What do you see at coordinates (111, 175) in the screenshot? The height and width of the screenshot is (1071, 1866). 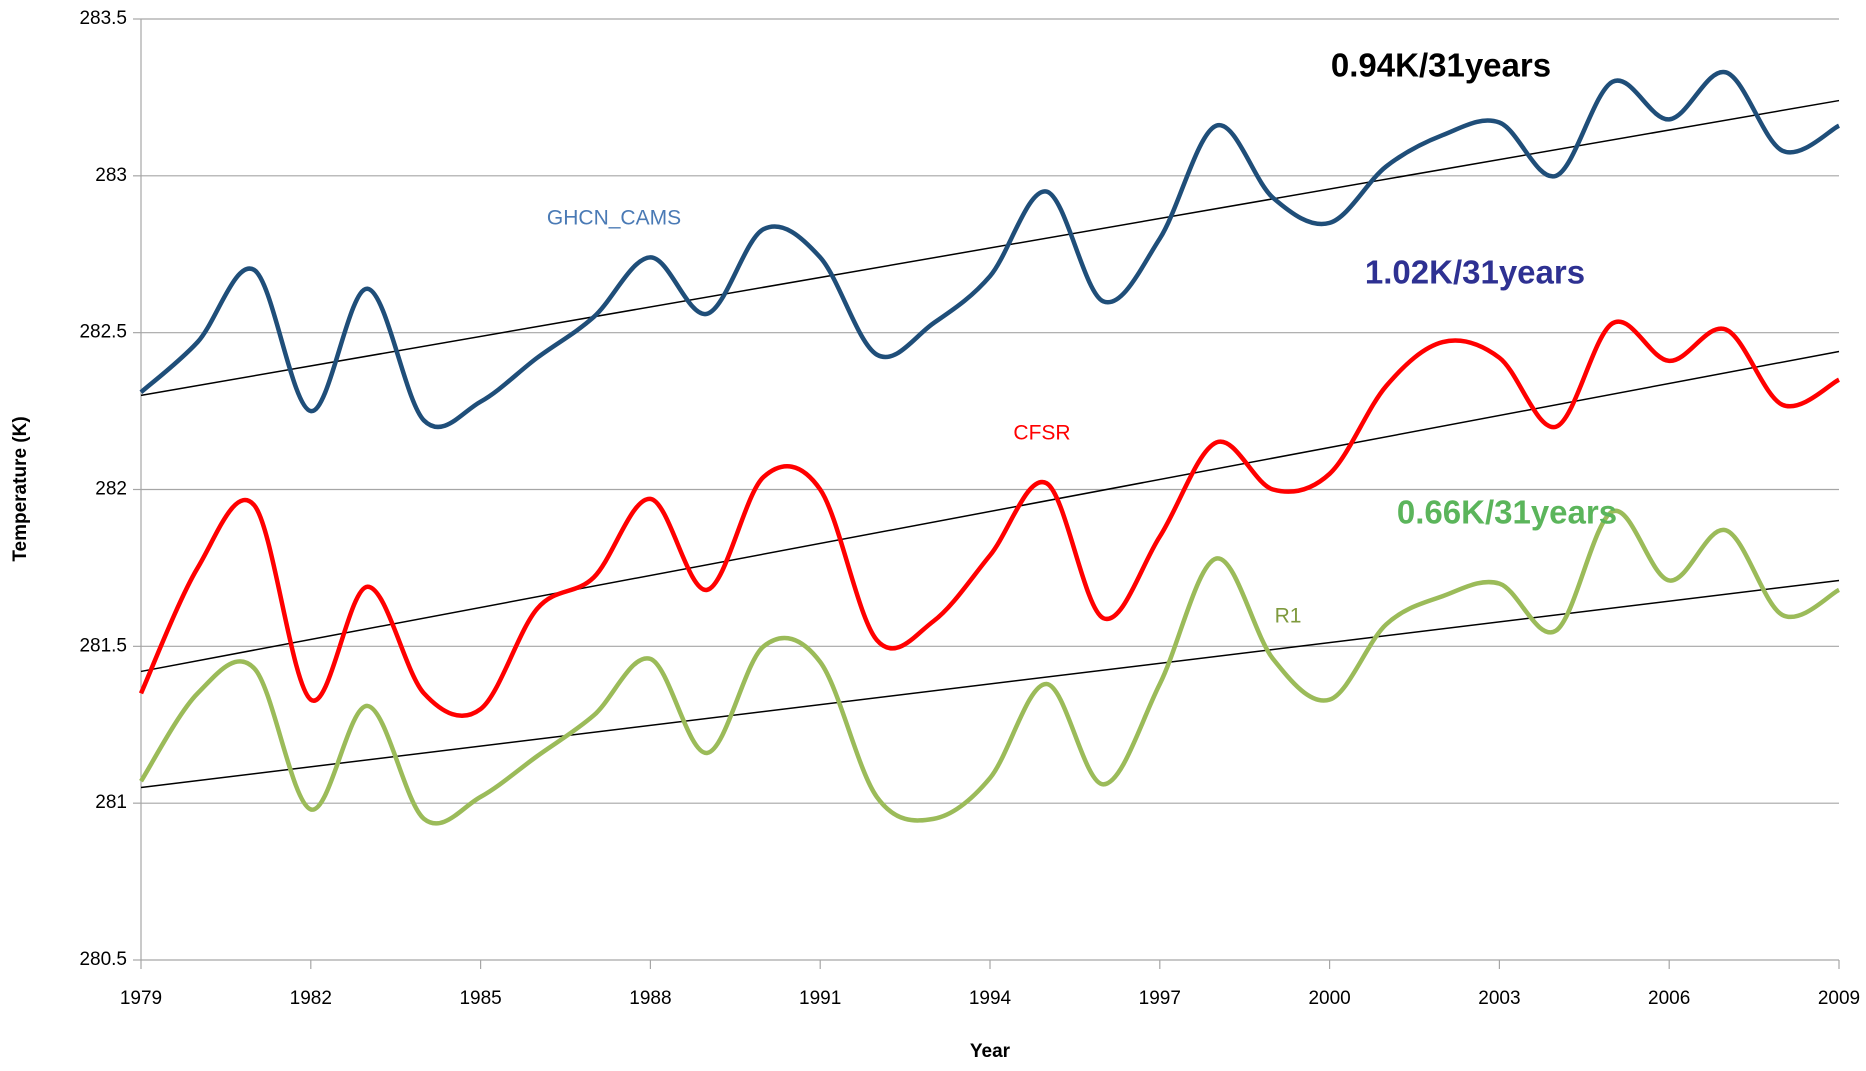 I see `y-tick-label: 283` at bounding box center [111, 175].